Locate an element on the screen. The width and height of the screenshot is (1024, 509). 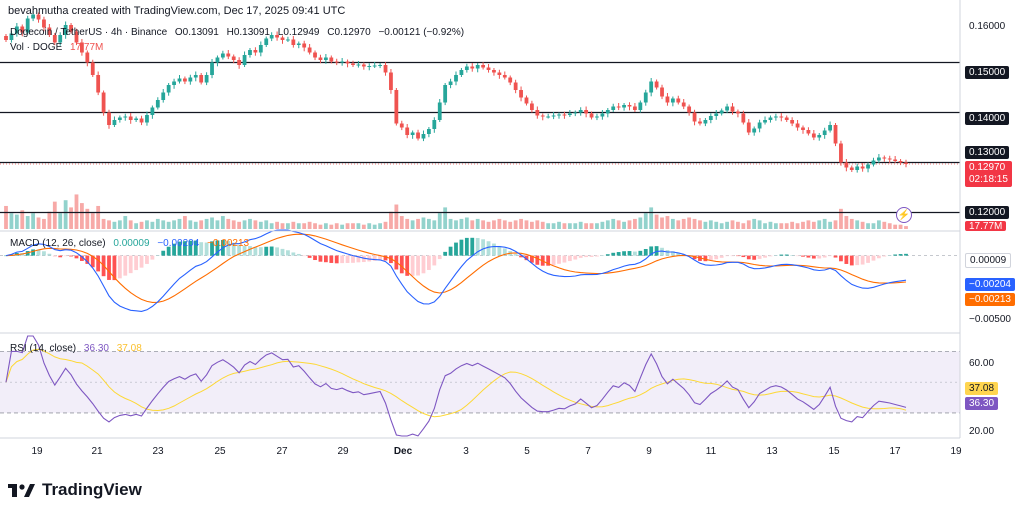
current-price-tag: 0.12970 02:18:15 is located at coordinates (988, 174).